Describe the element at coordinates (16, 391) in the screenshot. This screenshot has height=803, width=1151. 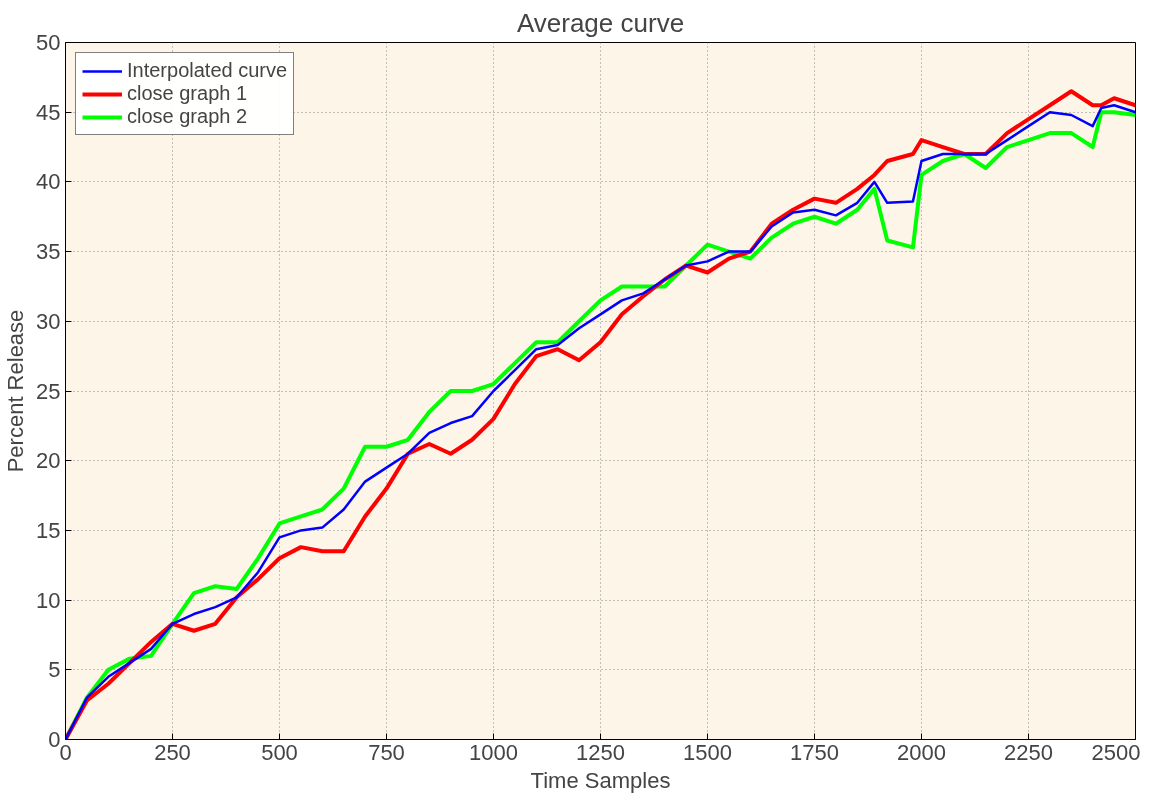
I see `y-axis-title: Percent Release` at that location.